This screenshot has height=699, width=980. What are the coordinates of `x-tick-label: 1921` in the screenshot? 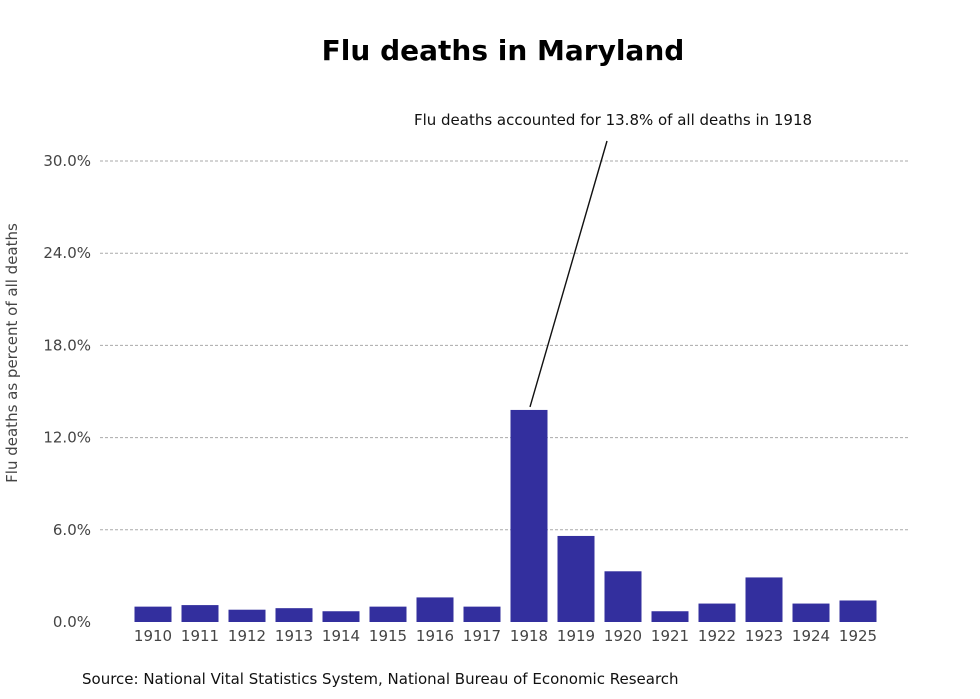 It's located at (670, 636).